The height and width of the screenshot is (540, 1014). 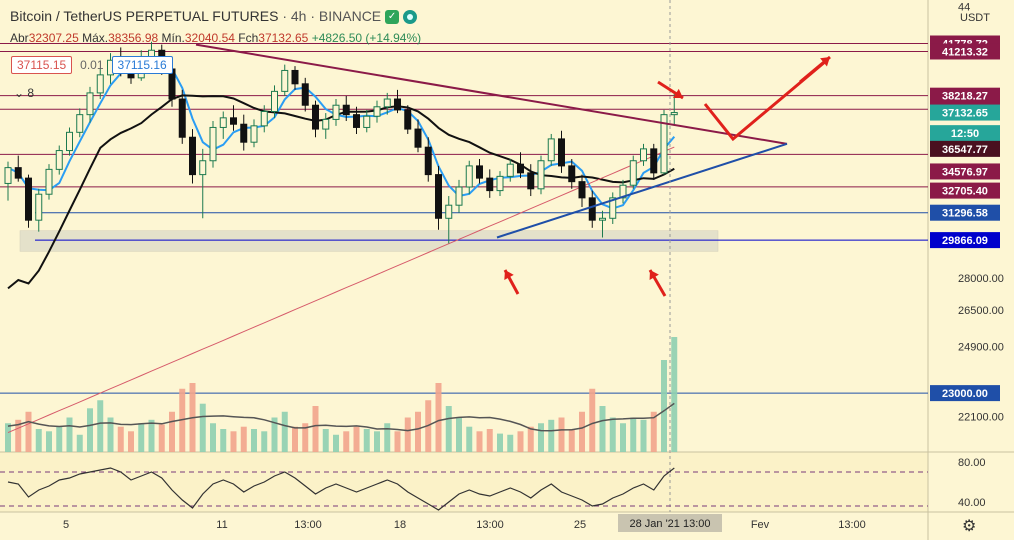 What do you see at coordinates (144, 16) in the screenshot?
I see `symbol-title: Bitcoin / TetherUS PERPETUAL FUTURES` at bounding box center [144, 16].